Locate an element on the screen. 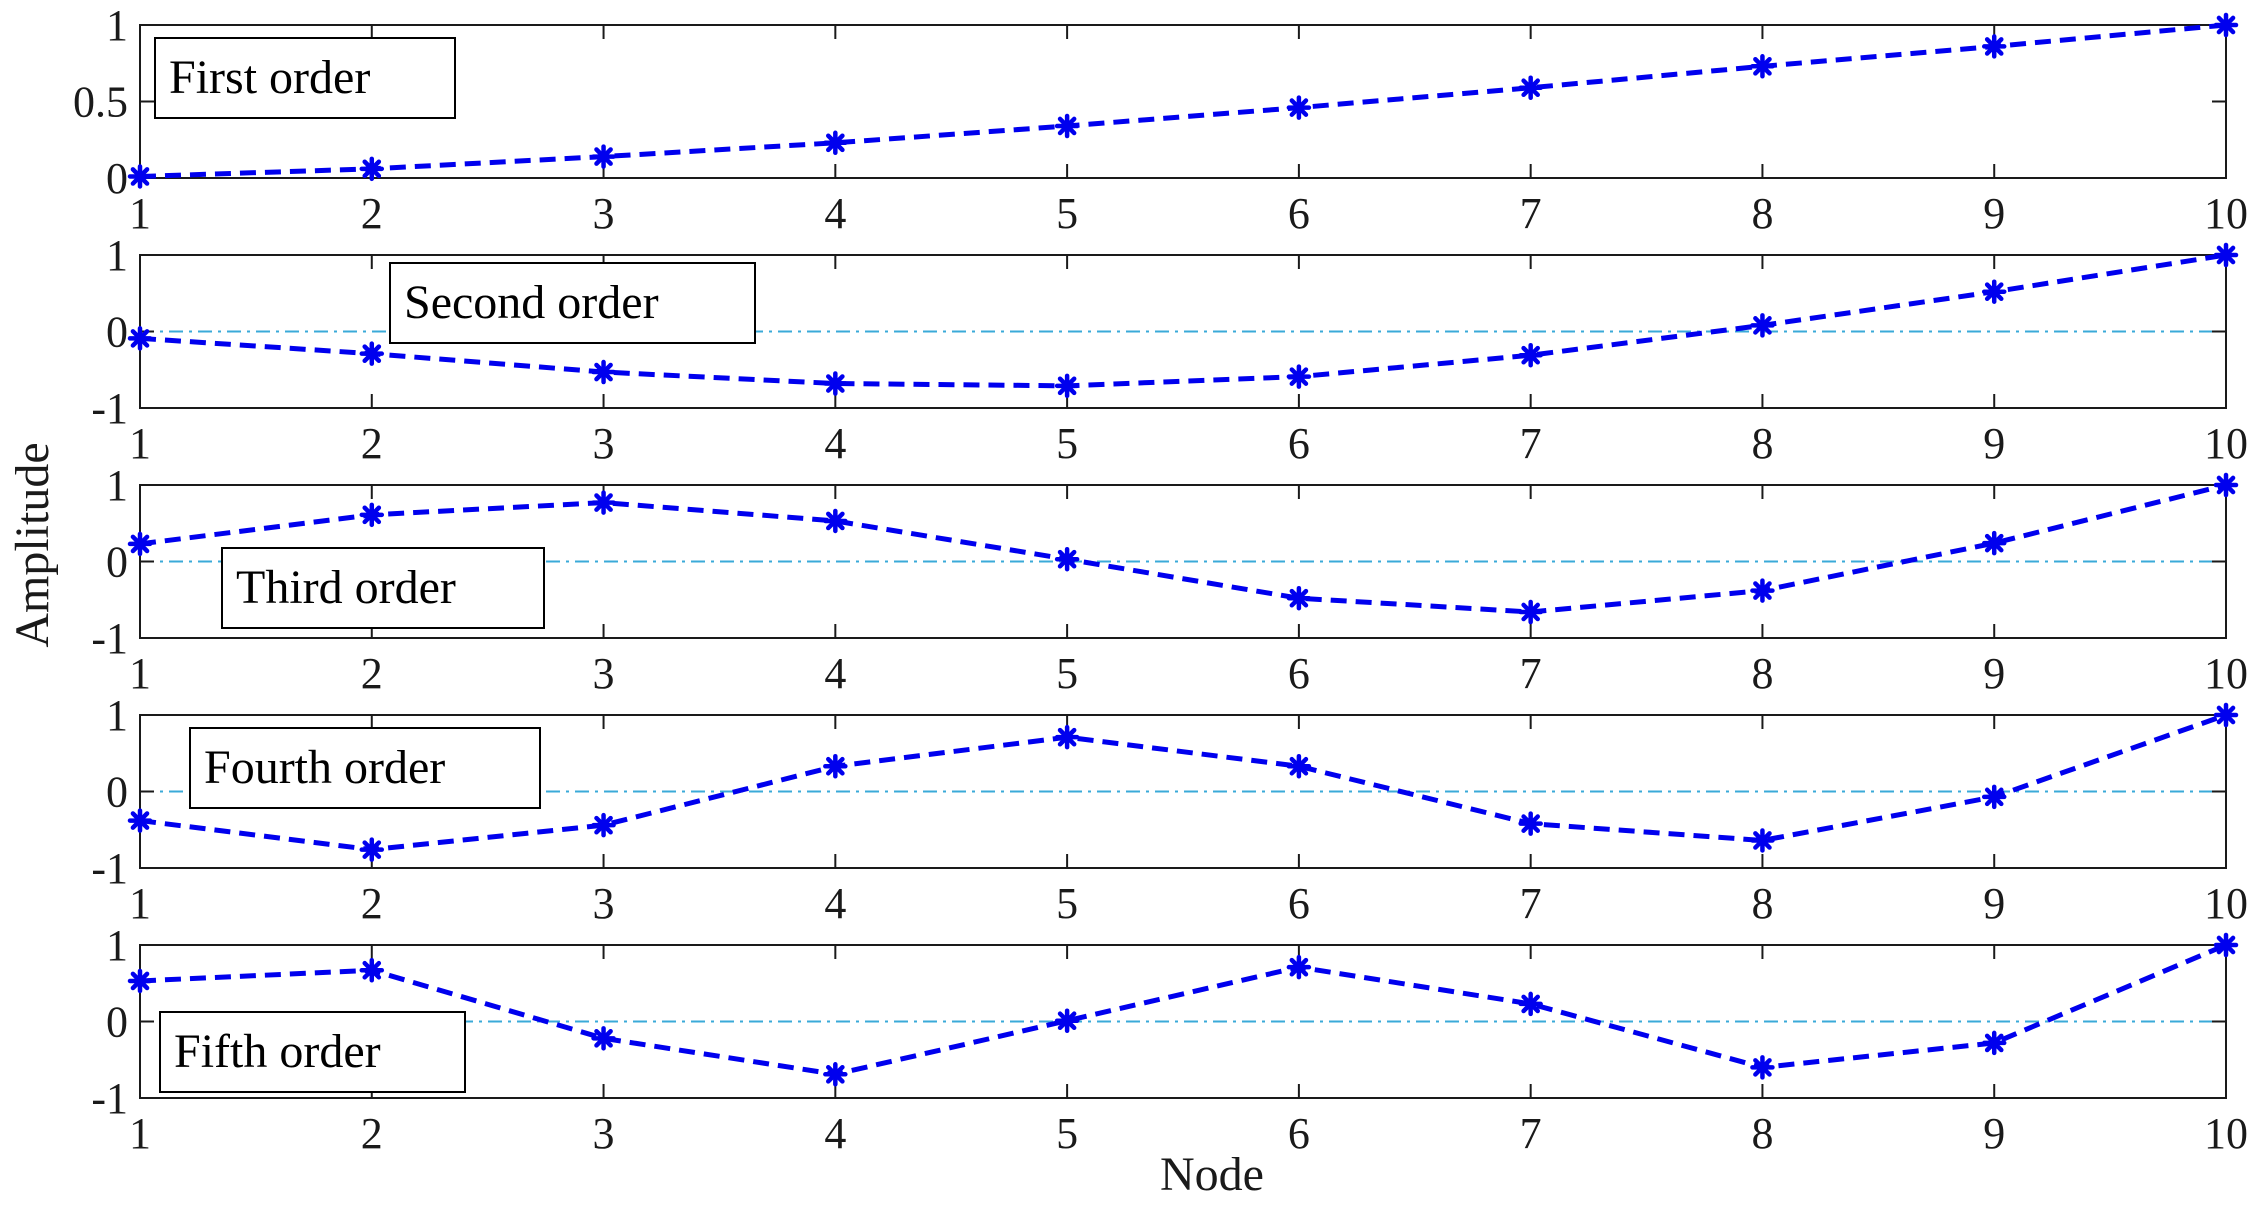 This screenshot has width=2264, height=1223. series-line is located at coordinates (1183, 782).